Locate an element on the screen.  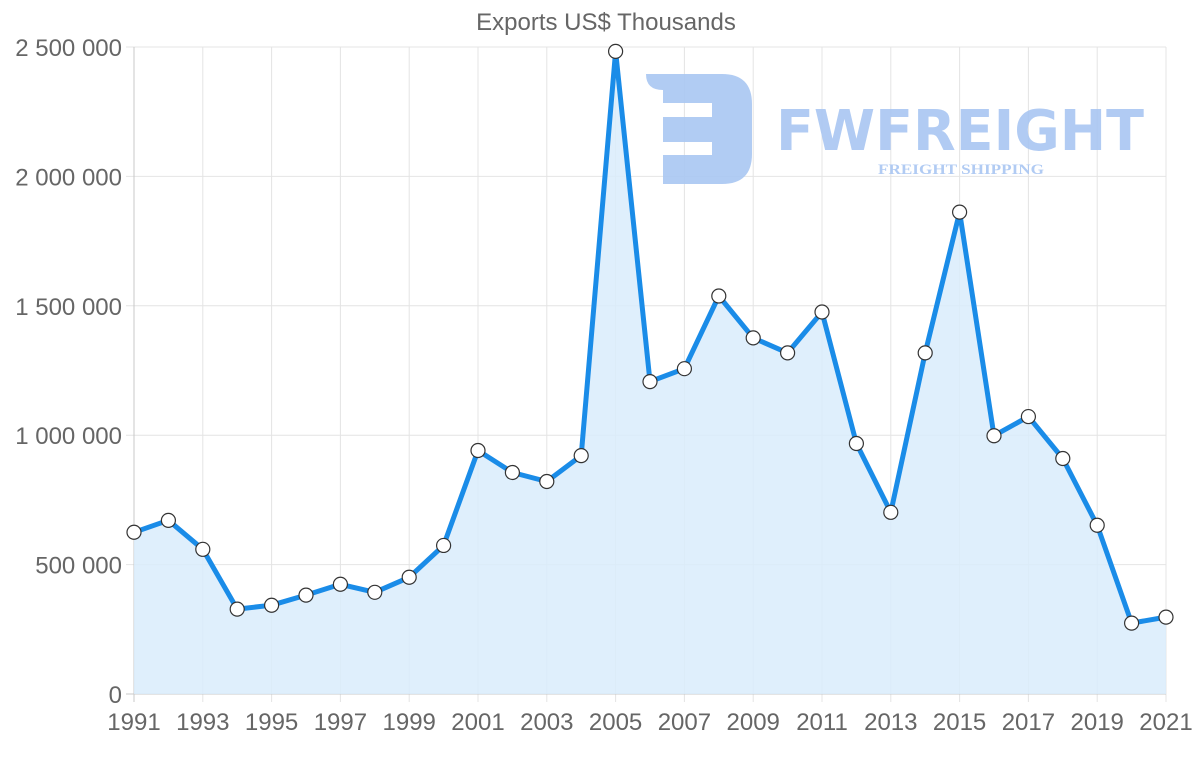
data-point-2009 is located at coordinates (753, 338).